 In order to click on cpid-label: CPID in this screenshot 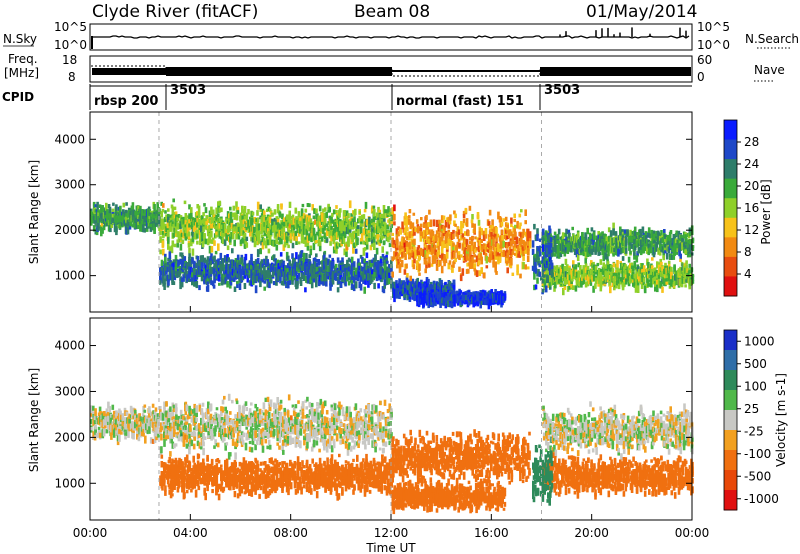, I will do `click(18, 97)`.